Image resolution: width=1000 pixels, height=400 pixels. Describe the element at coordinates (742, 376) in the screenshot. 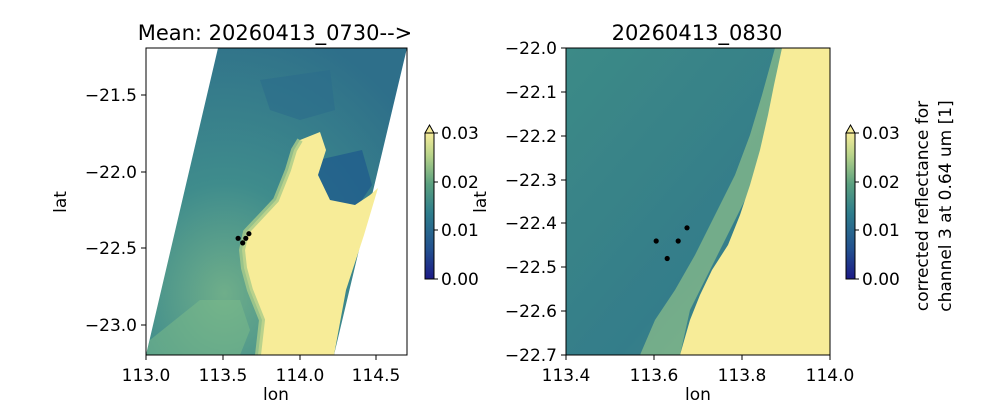

I see `panel-2-xtick-label: 113.8` at that location.